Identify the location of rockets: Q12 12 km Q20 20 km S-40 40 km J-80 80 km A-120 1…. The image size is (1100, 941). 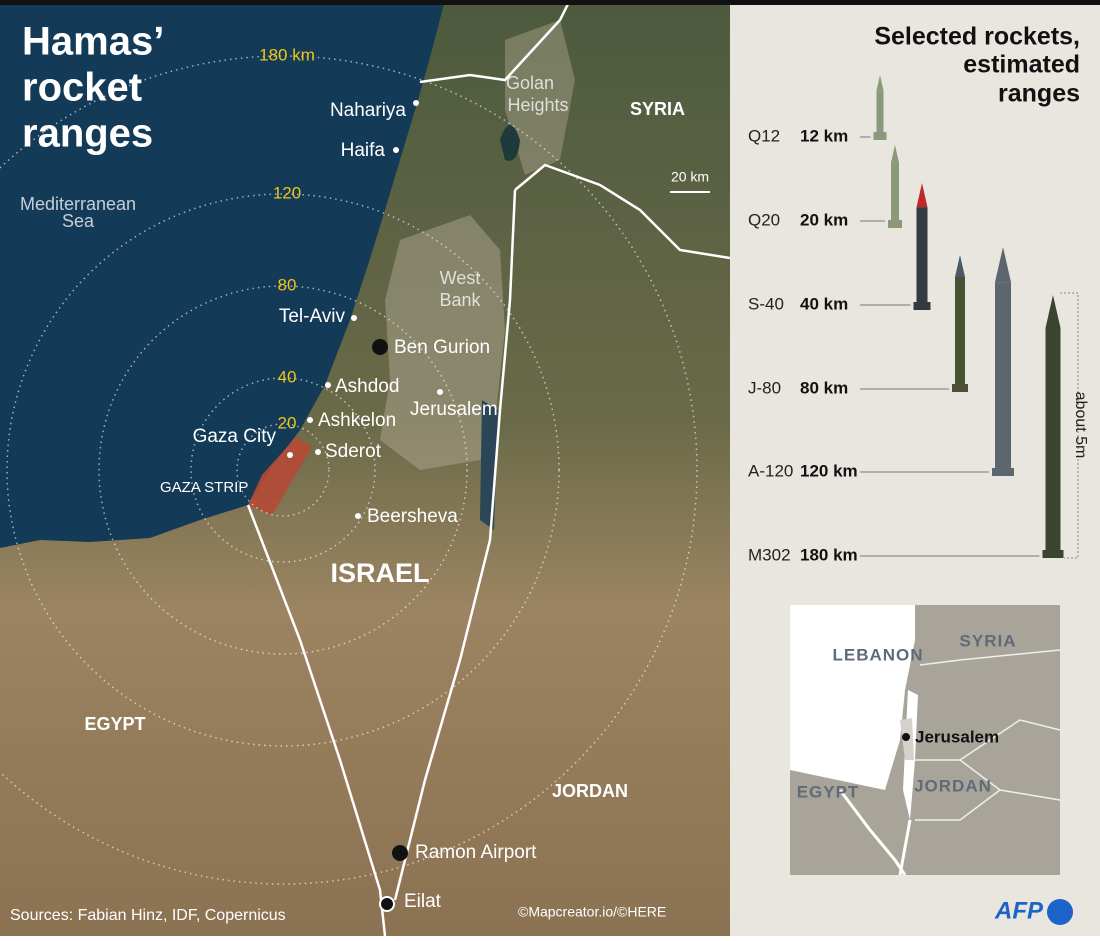
(906, 319).